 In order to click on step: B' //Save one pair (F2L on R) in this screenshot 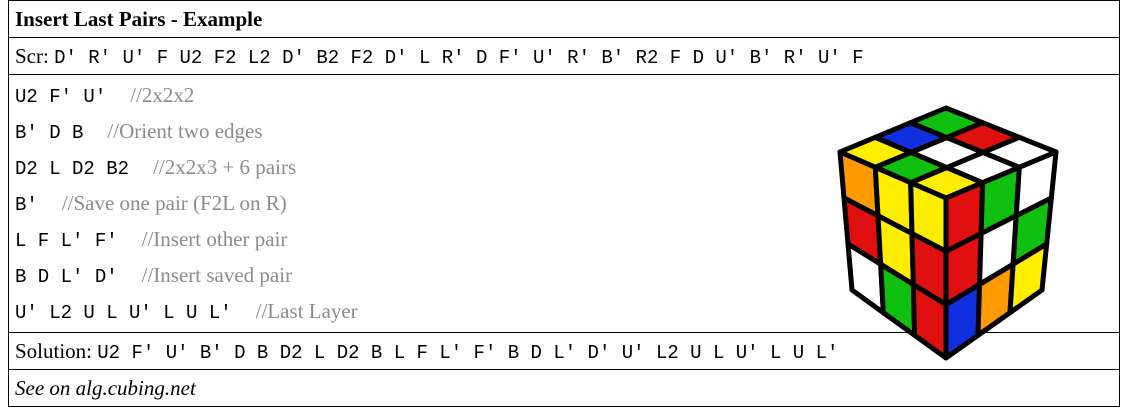, I will do `click(564, 203)`.